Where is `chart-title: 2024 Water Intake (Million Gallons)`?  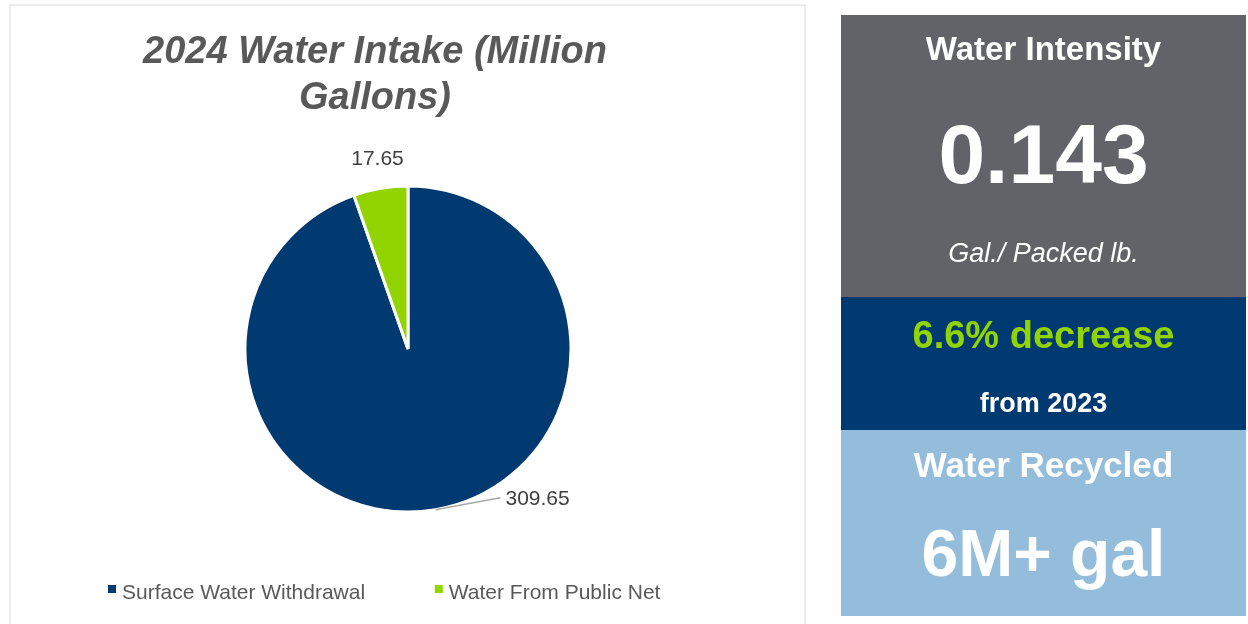
chart-title: 2024 Water Intake (Million Gallons) is located at coordinates (374, 73).